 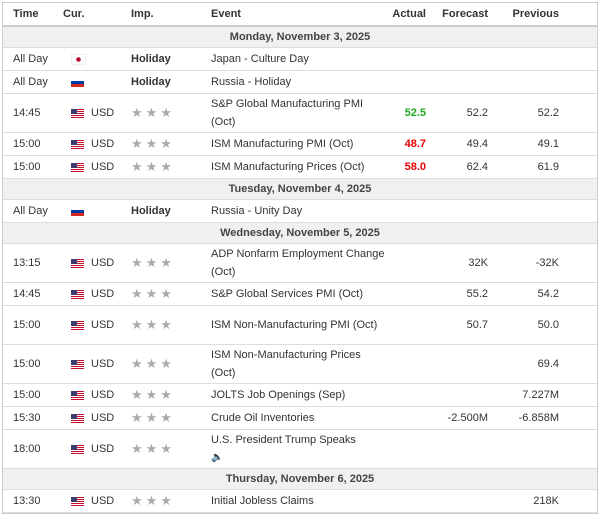 I want to click on event-title: Japan - Culture Day, so click(x=260, y=59).